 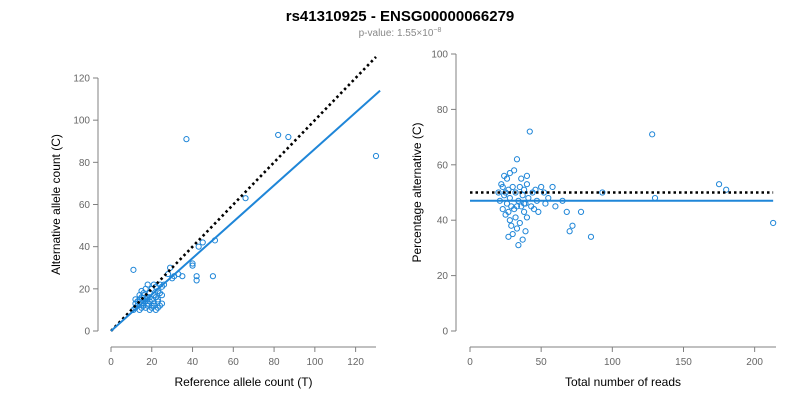 What do you see at coordinates (56, 204) in the screenshot?
I see `y-axis-title: Alternative allele count (C)` at bounding box center [56, 204].